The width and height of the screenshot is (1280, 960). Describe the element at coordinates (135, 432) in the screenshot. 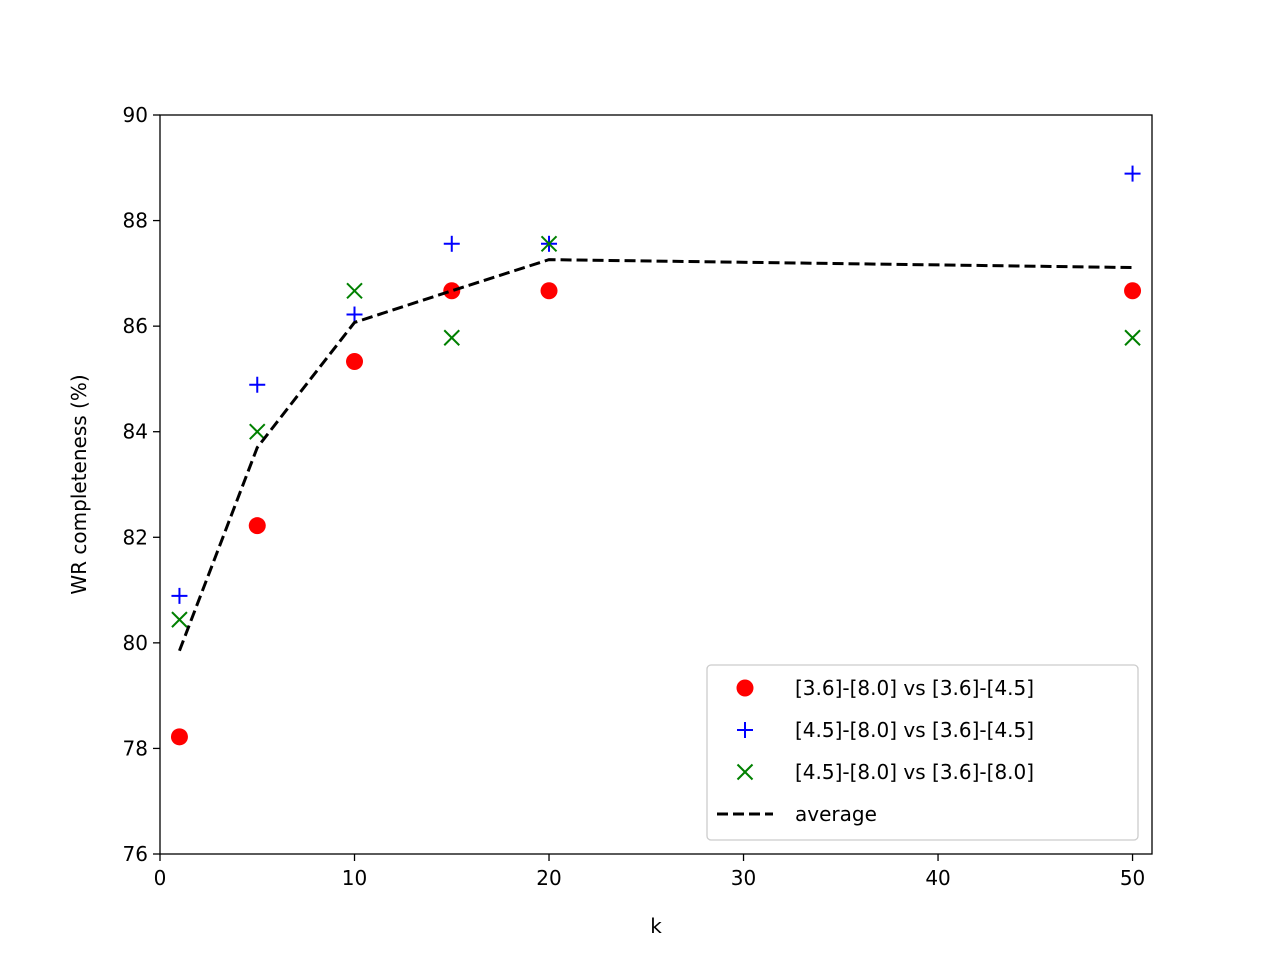

I see `y-tick-label: 84` at that location.